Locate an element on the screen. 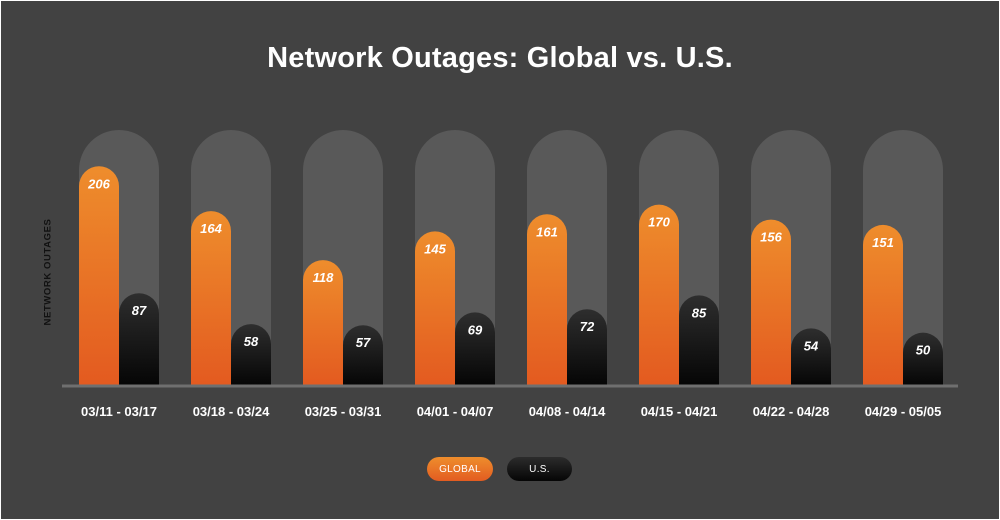  data-label-global-3: 145 is located at coordinates (435, 248).